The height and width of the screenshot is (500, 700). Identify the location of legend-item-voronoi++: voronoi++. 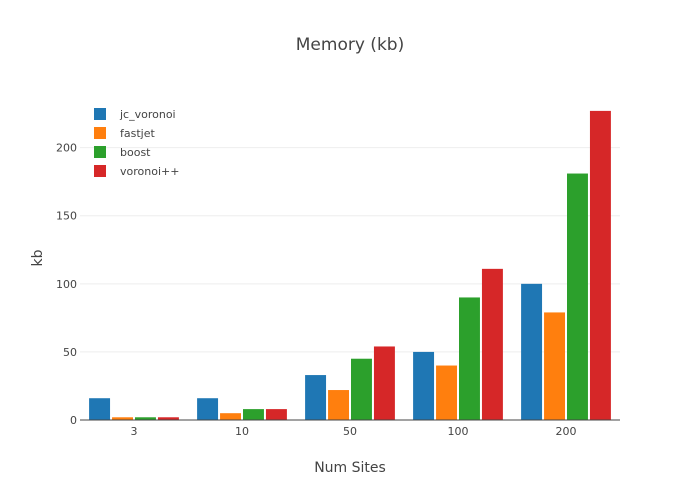
(136, 171).